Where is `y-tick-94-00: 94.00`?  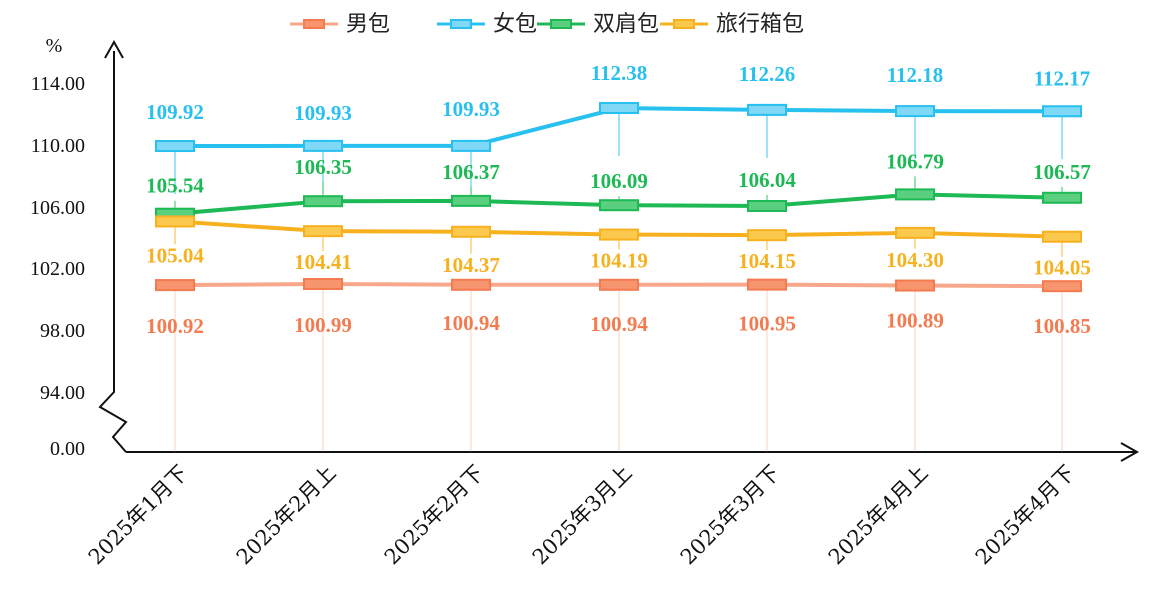
y-tick-94-00: 94.00 is located at coordinates (62, 393).